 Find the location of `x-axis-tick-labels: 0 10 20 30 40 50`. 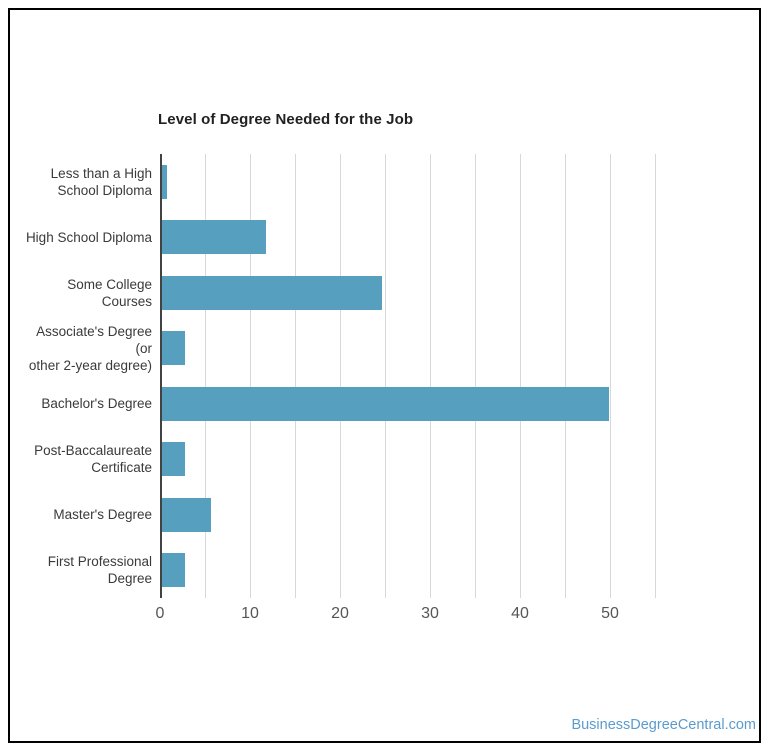

x-axis-tick-labels: 0 10 20 30 40 50 is located at coordinates (414, 617).